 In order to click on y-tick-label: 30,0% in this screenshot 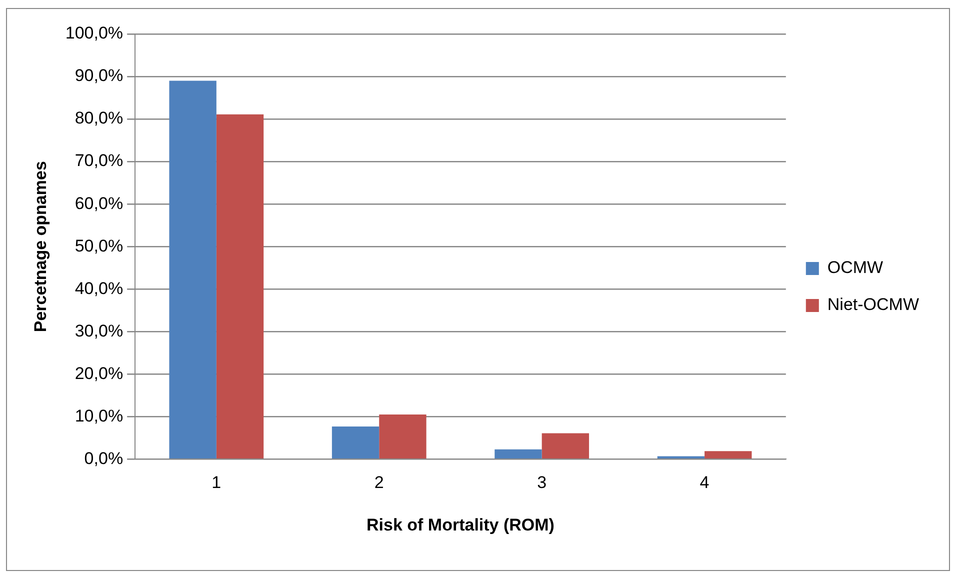, I will do `click(99, 330)`.